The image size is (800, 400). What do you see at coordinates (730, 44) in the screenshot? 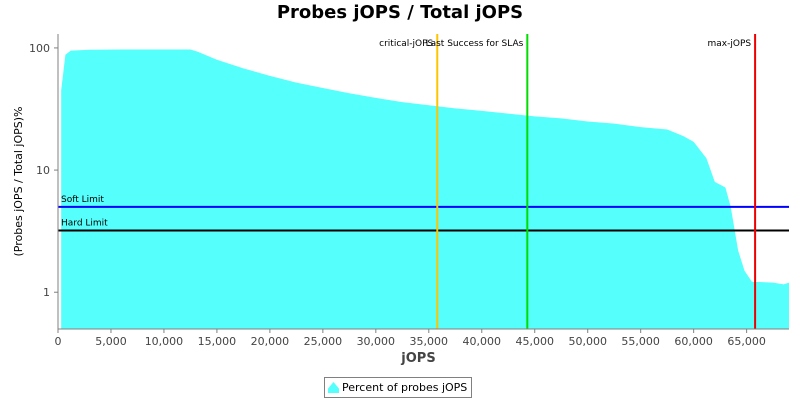
I see `marker-label: max-jOPS` at bounding box center [730, 44].